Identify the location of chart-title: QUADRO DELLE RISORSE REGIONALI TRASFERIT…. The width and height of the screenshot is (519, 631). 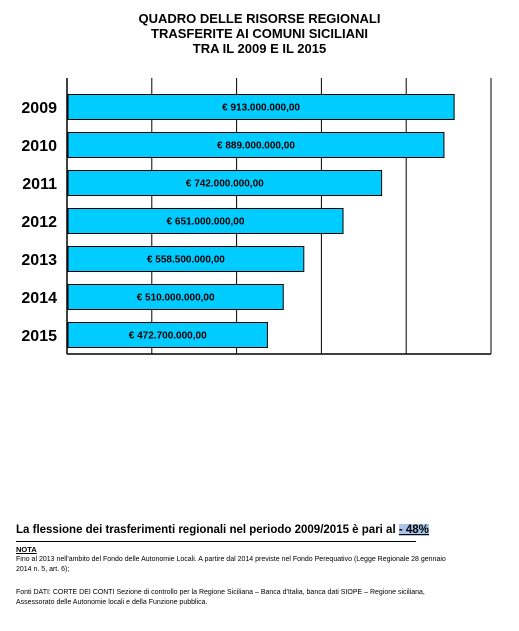
(259, 33).